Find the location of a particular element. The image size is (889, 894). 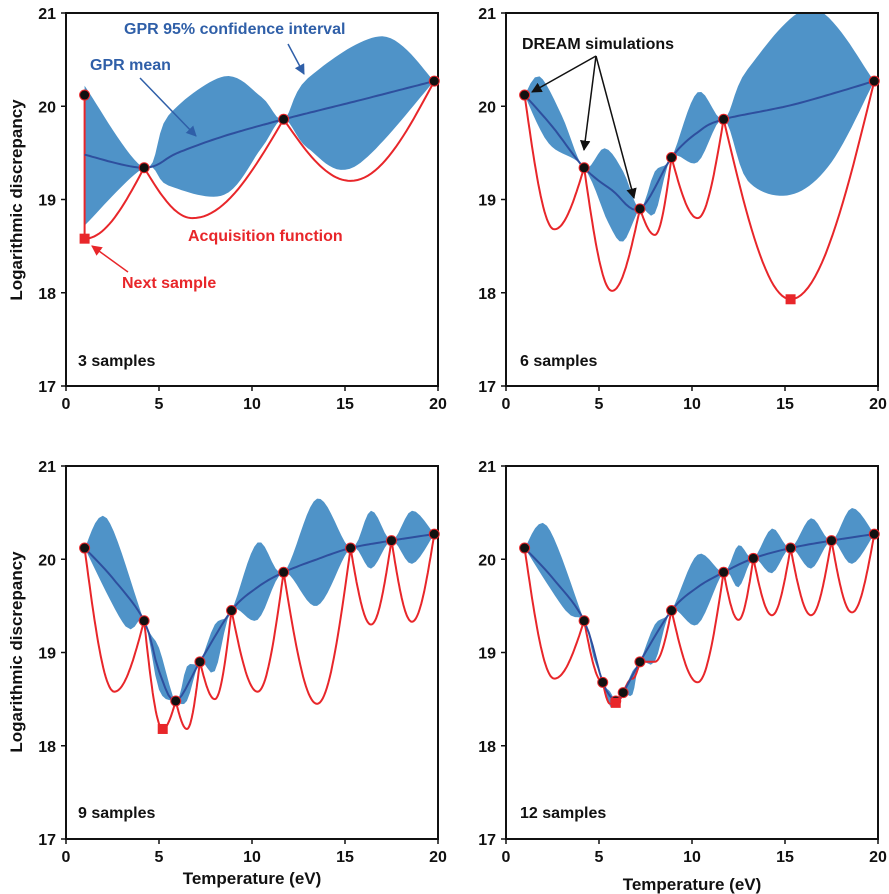

panel-label: 12 samples is located at coordinates (563, 813).